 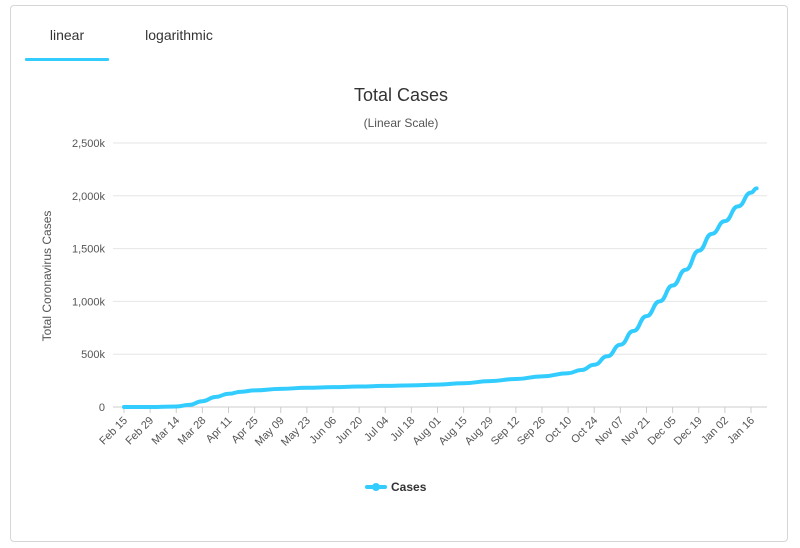 What do you see at coordinates (426, 431) in the screenshot?
I see `x-tick-label: Aug 01` at bounding box center [426, 431].